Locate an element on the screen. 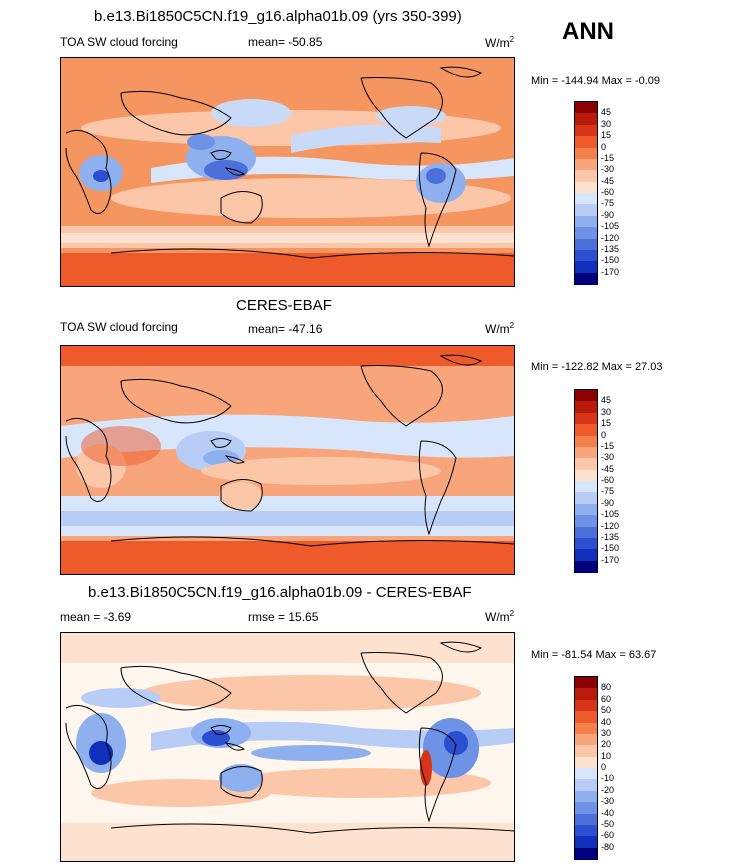  panel1-left-label: TOA SW cloud forcing is located at coordinates (119, 42).